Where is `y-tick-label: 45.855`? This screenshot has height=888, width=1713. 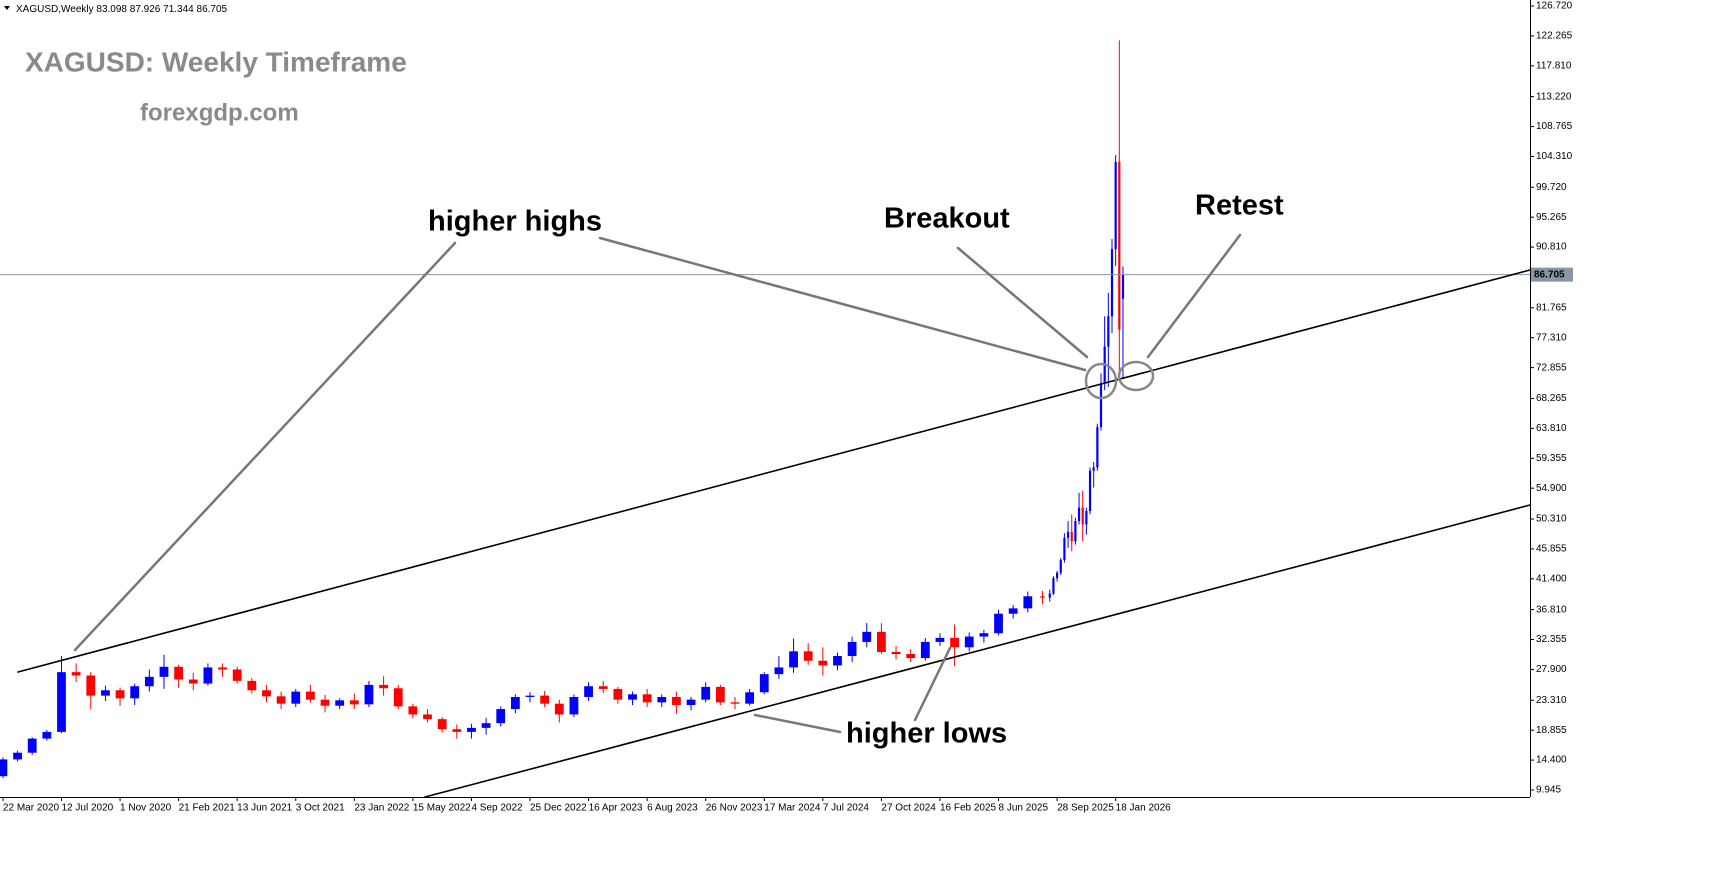 y-tick-label: 45.855 is located at coordinates (1551, 549).